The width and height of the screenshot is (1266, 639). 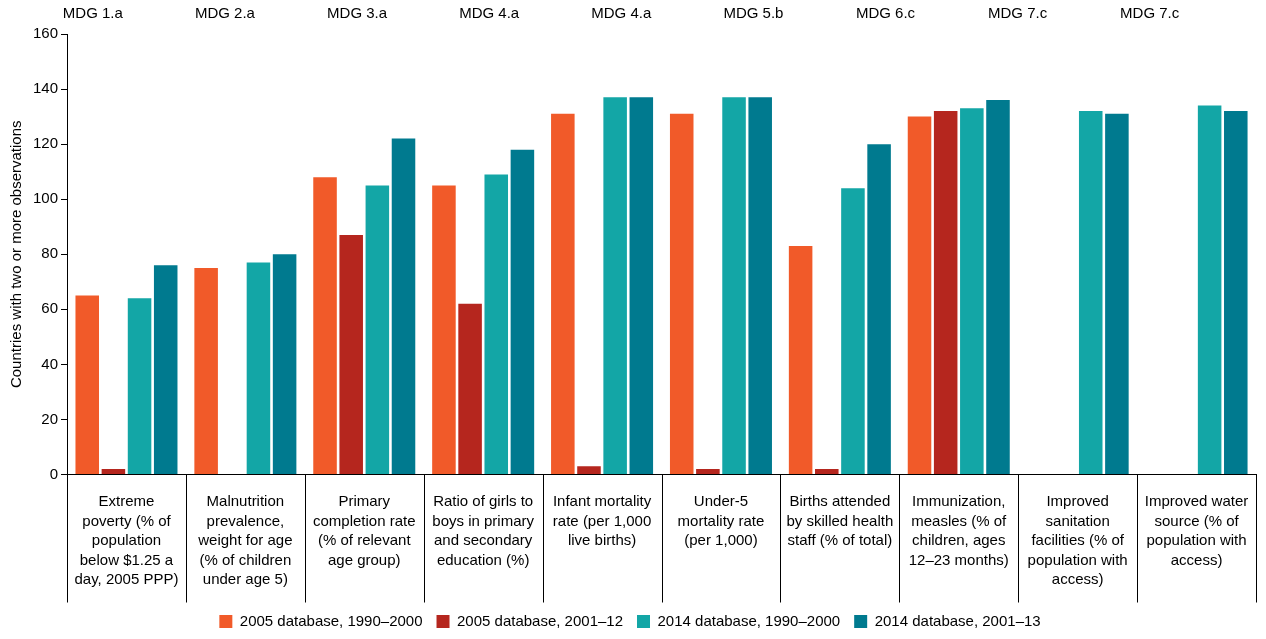 What do you see at coordinates (46, 33) in the screenshot?
I see `y-tick-label: 160` at bounding box center [46, 33].